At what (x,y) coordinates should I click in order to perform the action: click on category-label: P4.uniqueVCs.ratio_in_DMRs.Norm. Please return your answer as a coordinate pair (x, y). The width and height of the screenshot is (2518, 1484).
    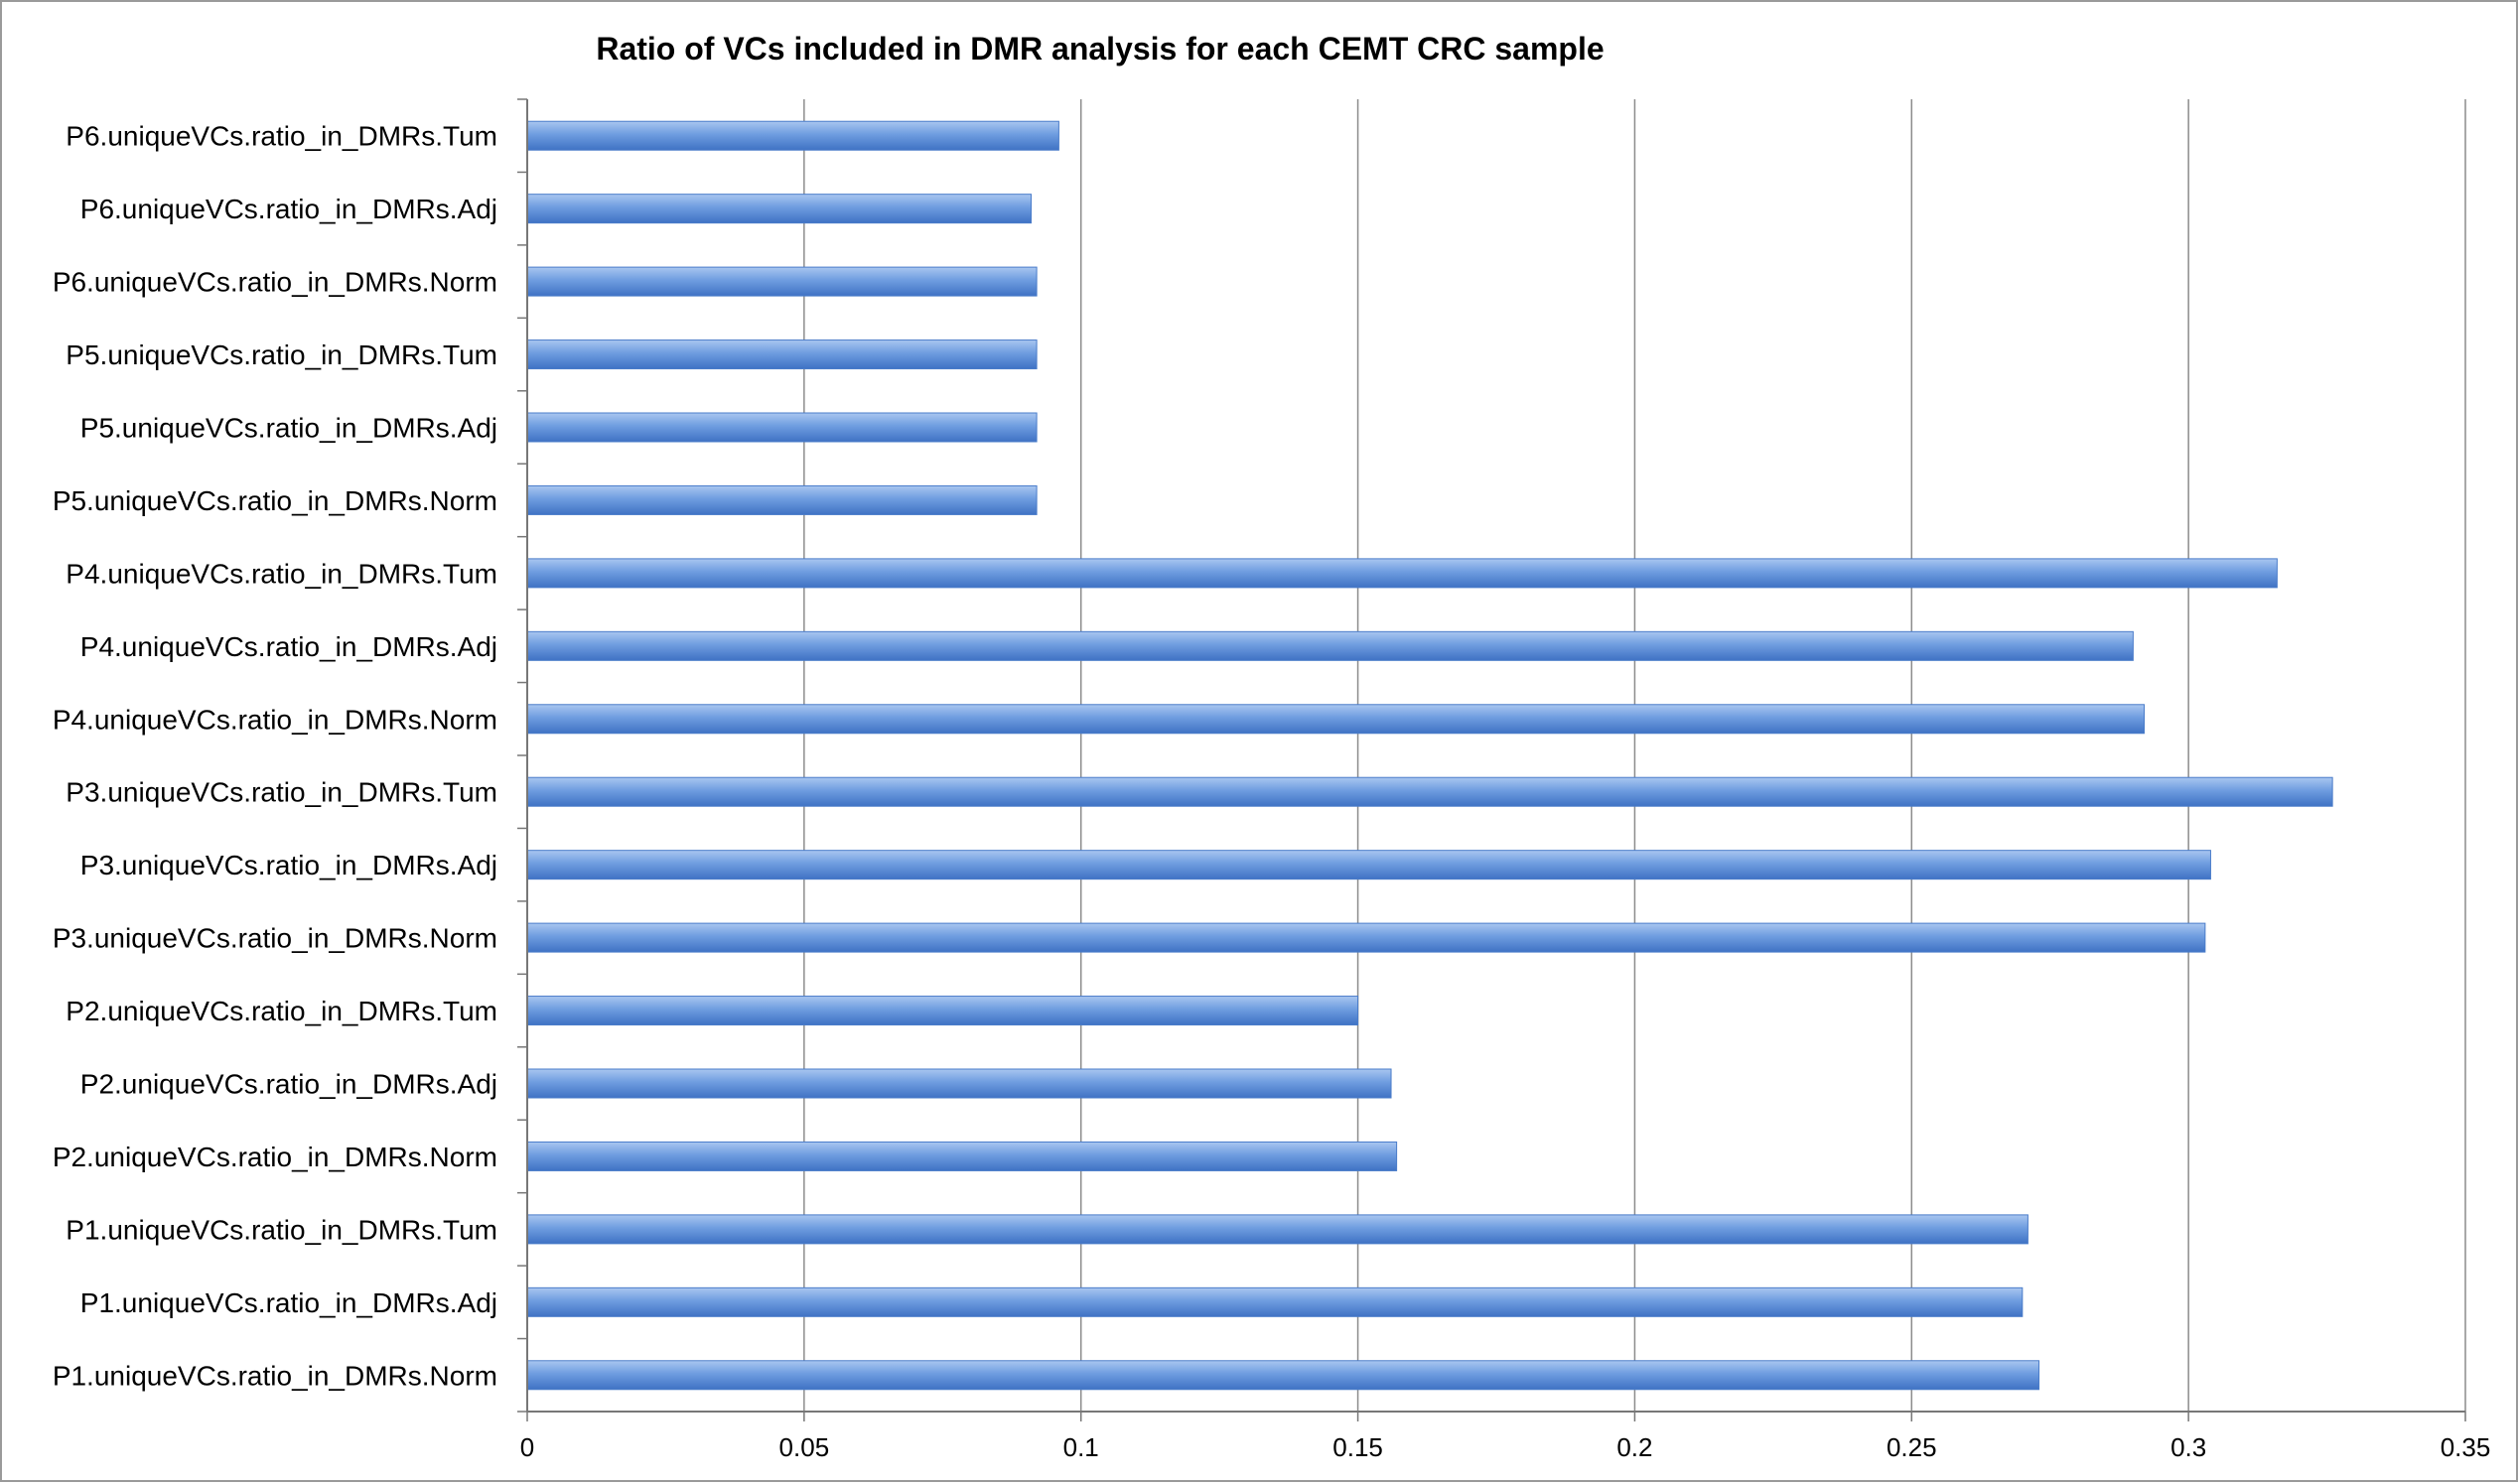
    Looking at the image, I should click on (275, 719).